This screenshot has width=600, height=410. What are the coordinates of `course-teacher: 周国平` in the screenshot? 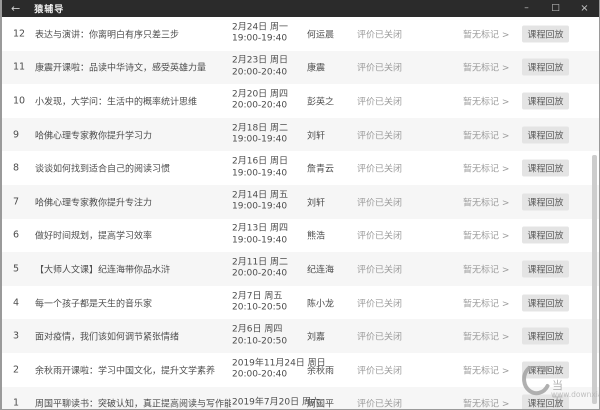 It's located at (321, 404).